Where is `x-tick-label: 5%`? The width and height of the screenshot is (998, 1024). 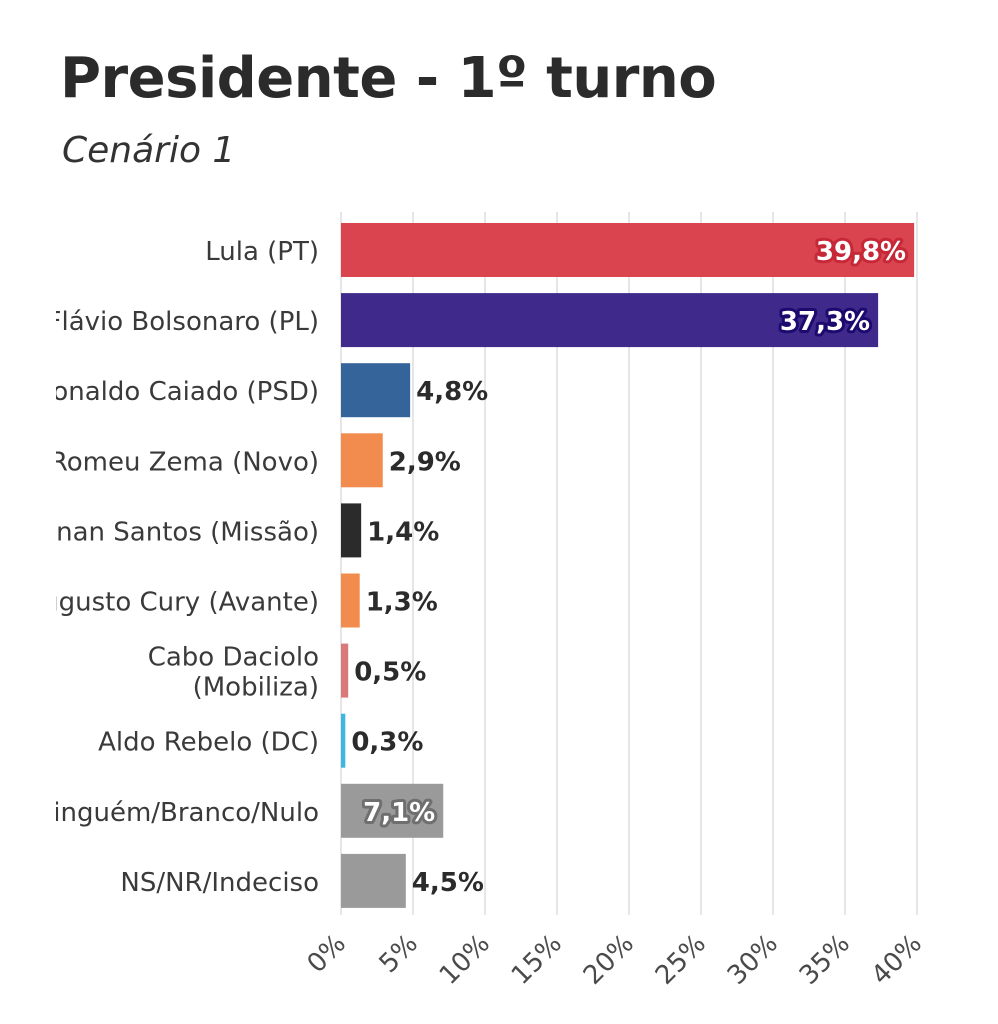
x-tick-label: 5% is located at coordinates (399, 954).